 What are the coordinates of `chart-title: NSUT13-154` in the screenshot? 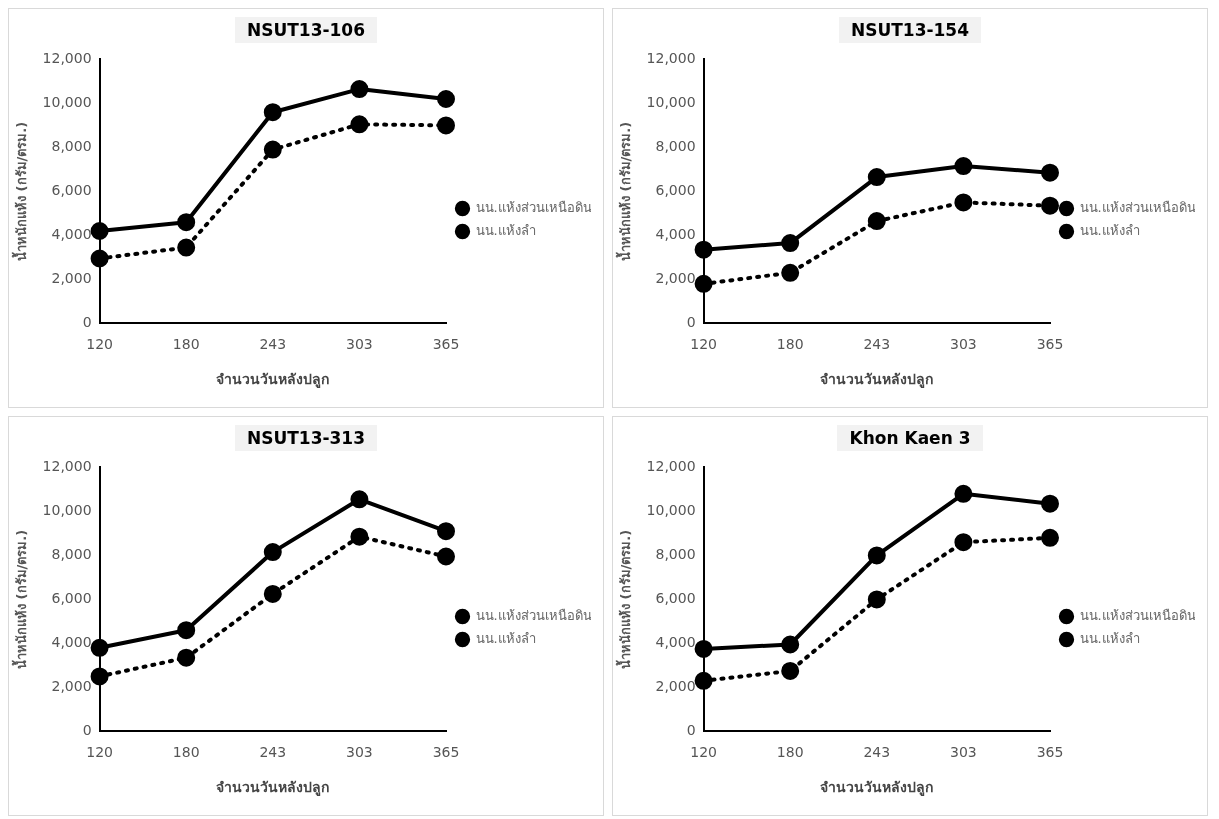 It's located at (910, 30).